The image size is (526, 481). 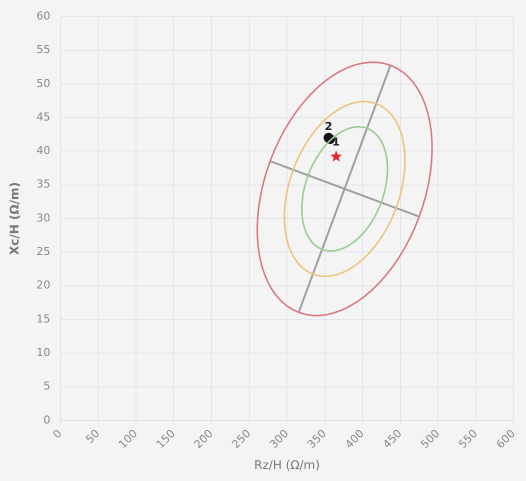 I want to click on y-tick-label: 45, so click(x=43, y=117).